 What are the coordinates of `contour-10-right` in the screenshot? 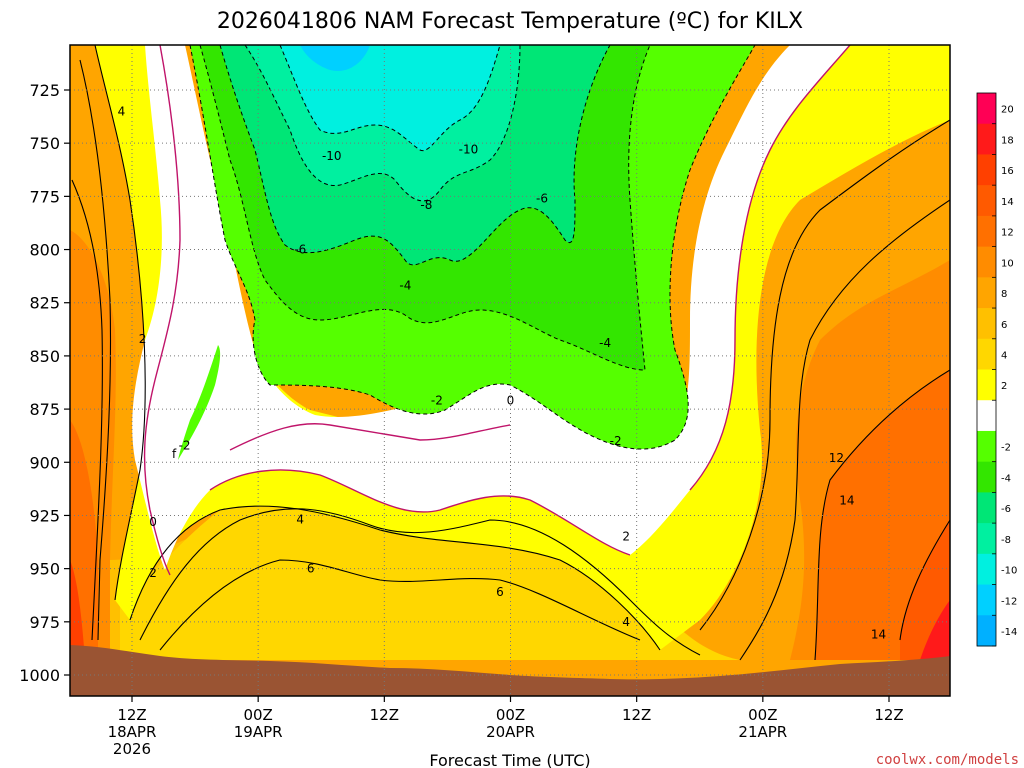 It's located at (844, 430).